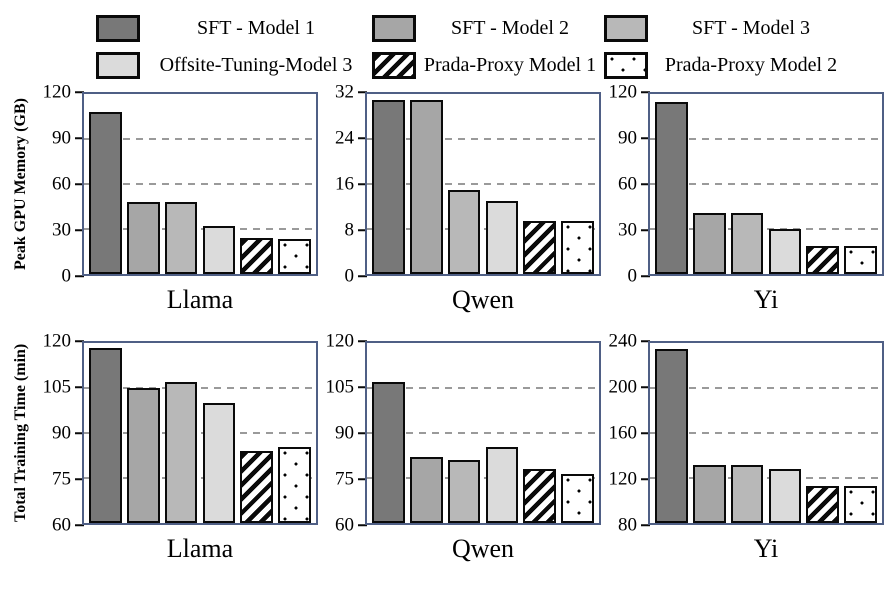 This screenshot has width=893, height=601. I want to click on y-axis-ticks: 0 8 16 24 32, so click(345, 184).